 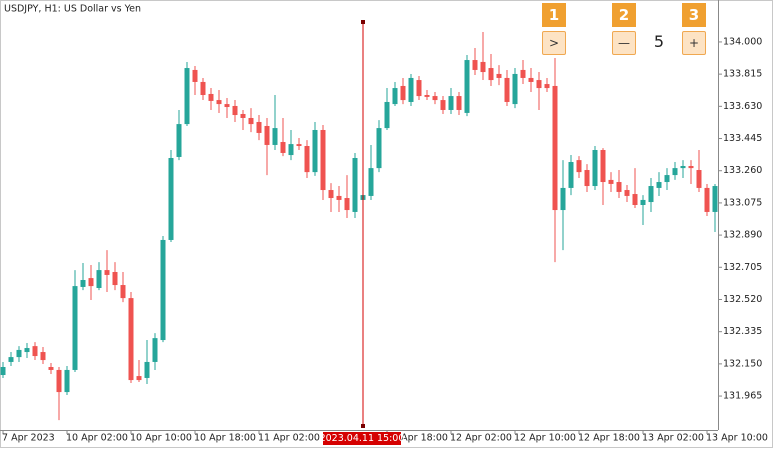 What do you see at coordinates (161, 438) in the screenshot?
I see `x-tick-label: 10 Apr 10:00` at bounding box center [161, 438].